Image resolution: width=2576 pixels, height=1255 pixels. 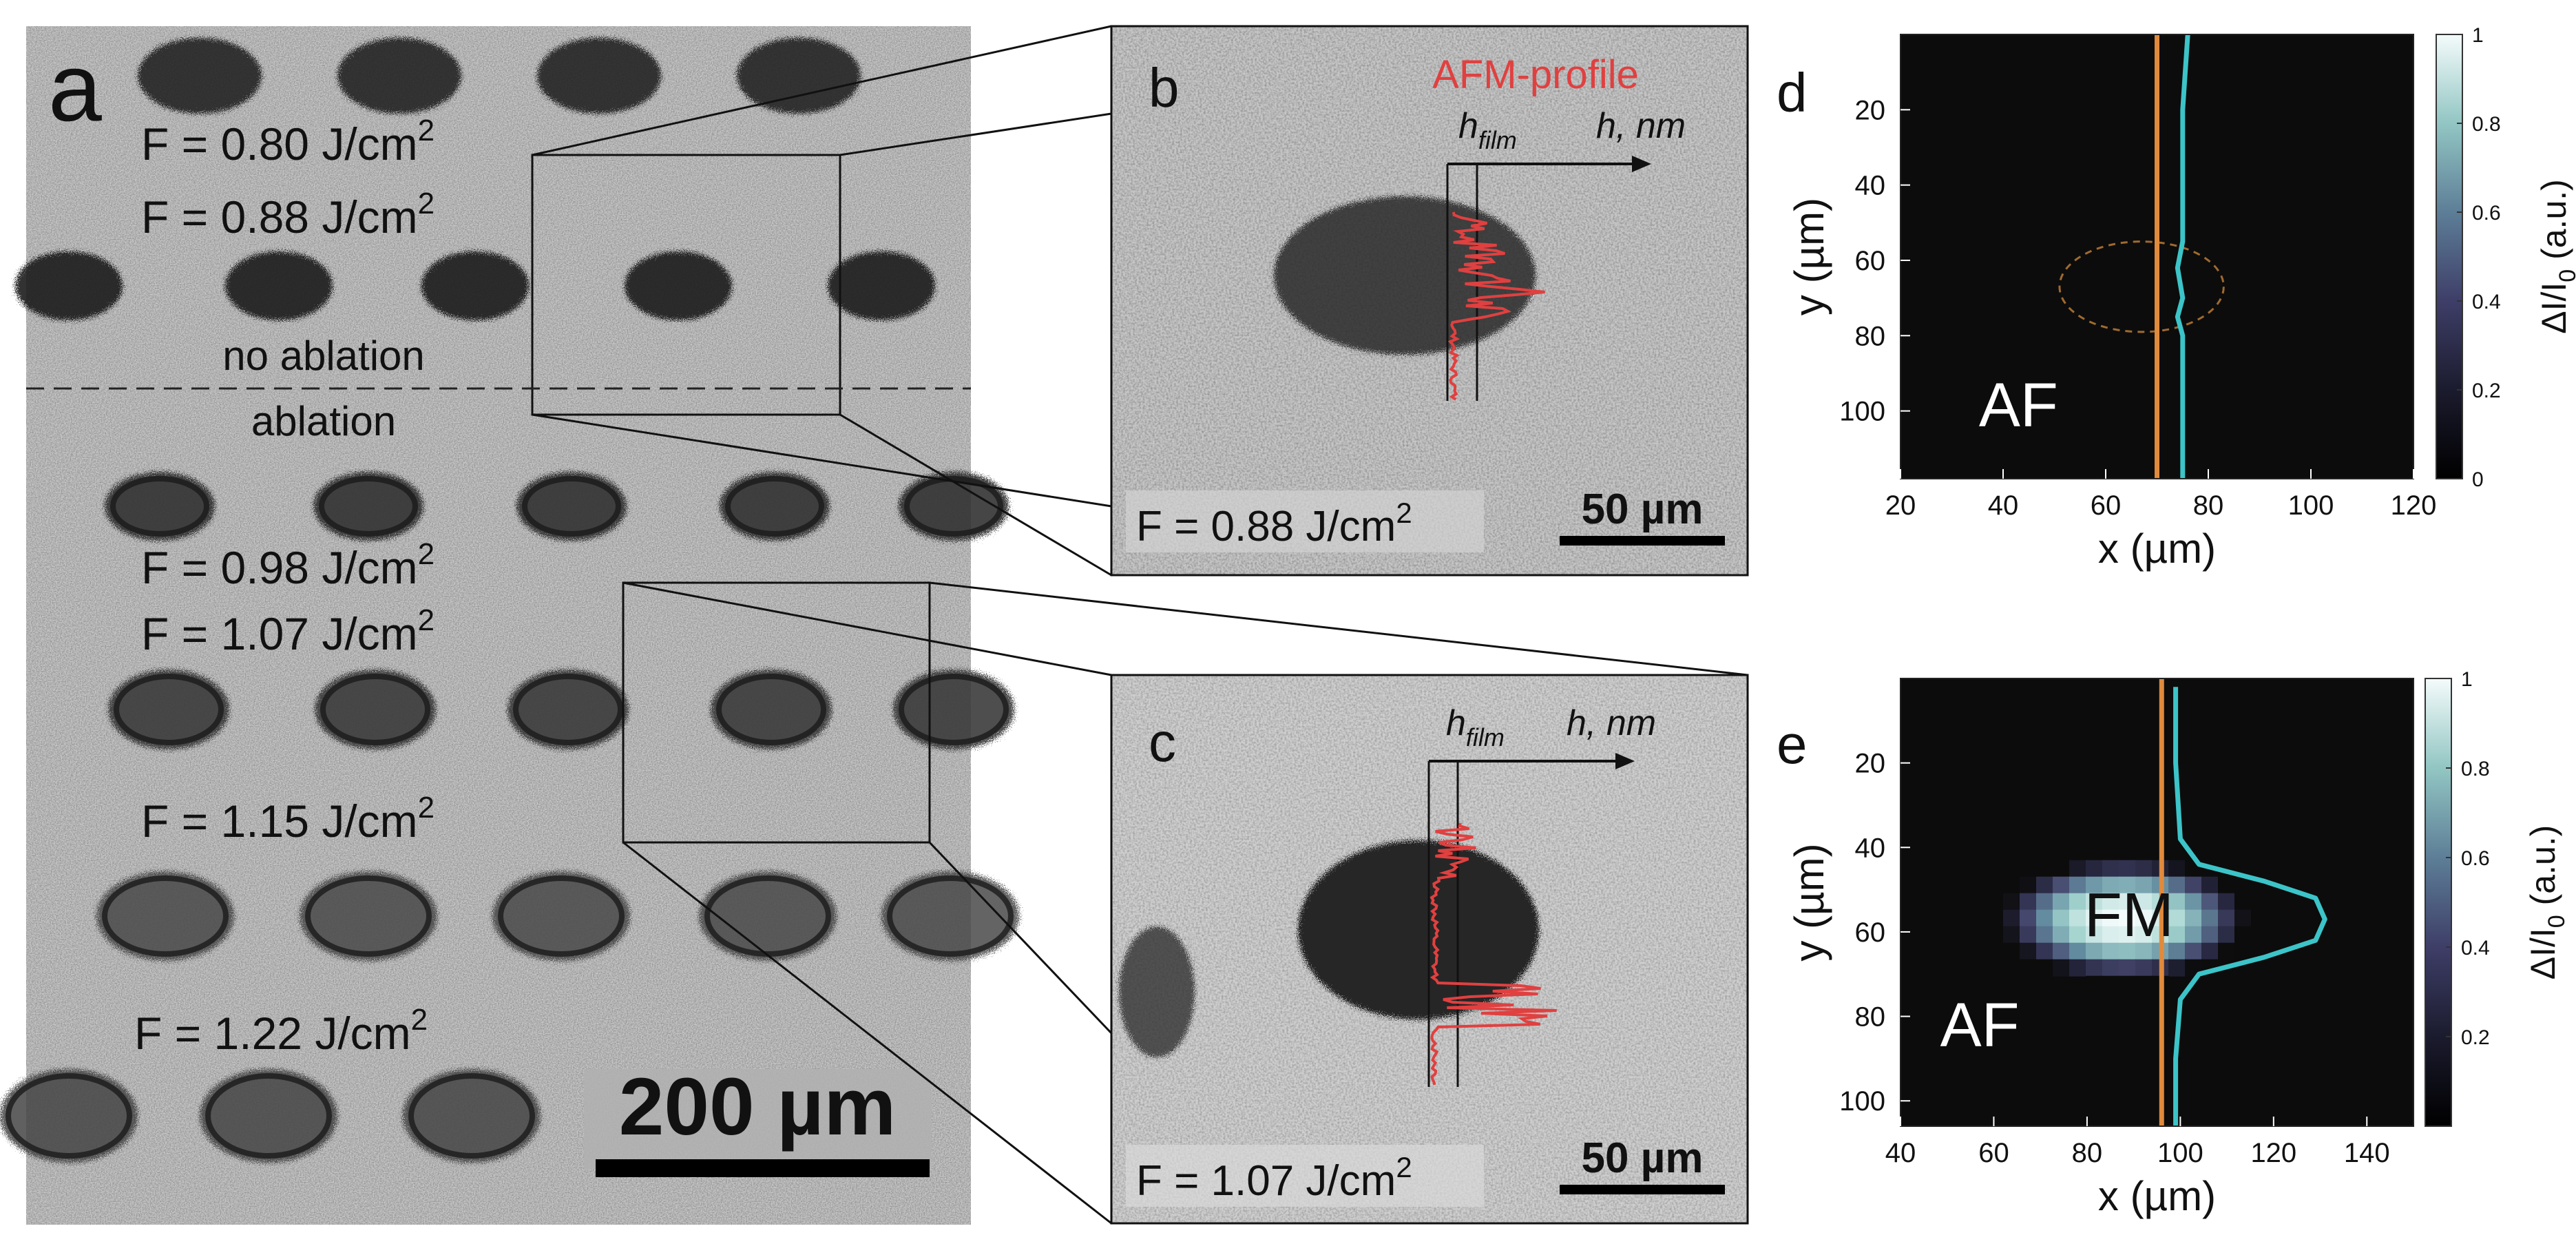 I want to click on fluence-label-2: F = 0.88 J/cm2, so click(x=287, y=215).